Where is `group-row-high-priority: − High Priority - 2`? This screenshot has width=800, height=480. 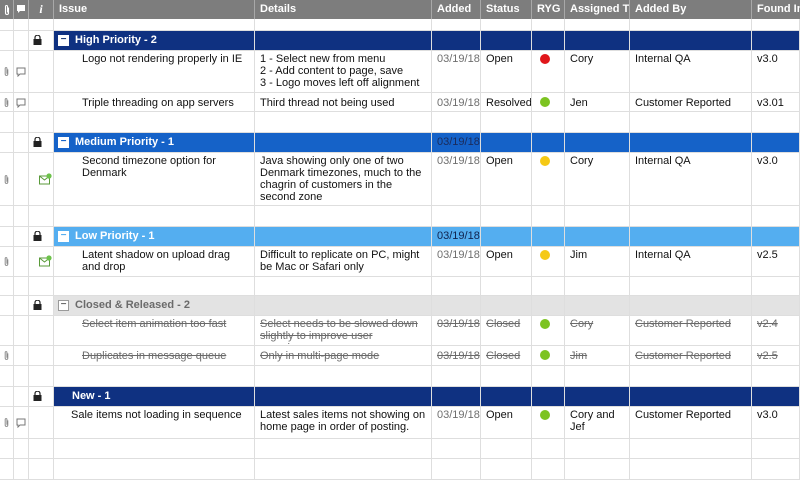
group-row-high-priority: − High Priority - 2 is located at coordinates (400, 41).